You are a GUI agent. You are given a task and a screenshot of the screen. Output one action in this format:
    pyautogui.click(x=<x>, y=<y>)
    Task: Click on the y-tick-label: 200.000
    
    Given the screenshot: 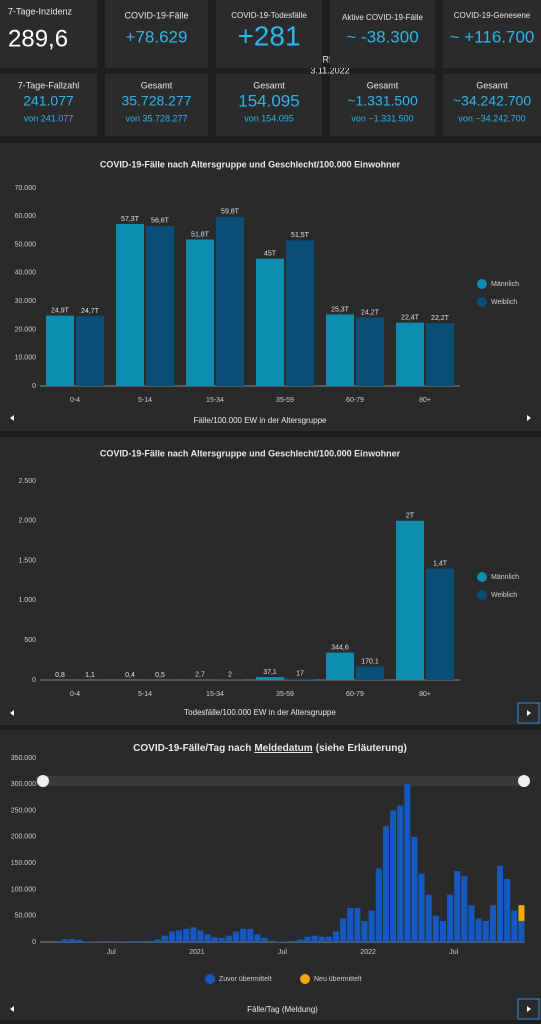 What is the action you would take?
    pyautogui.click(x=23, y=837)
    